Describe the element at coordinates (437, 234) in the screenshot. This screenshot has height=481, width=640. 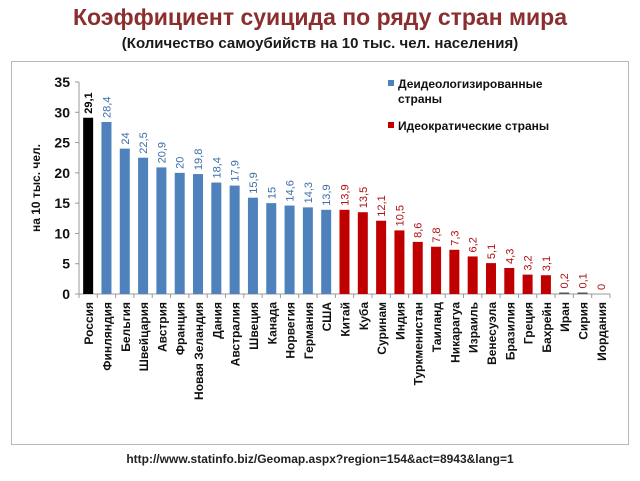
I see `bar-value-label: 7,8` at that location.